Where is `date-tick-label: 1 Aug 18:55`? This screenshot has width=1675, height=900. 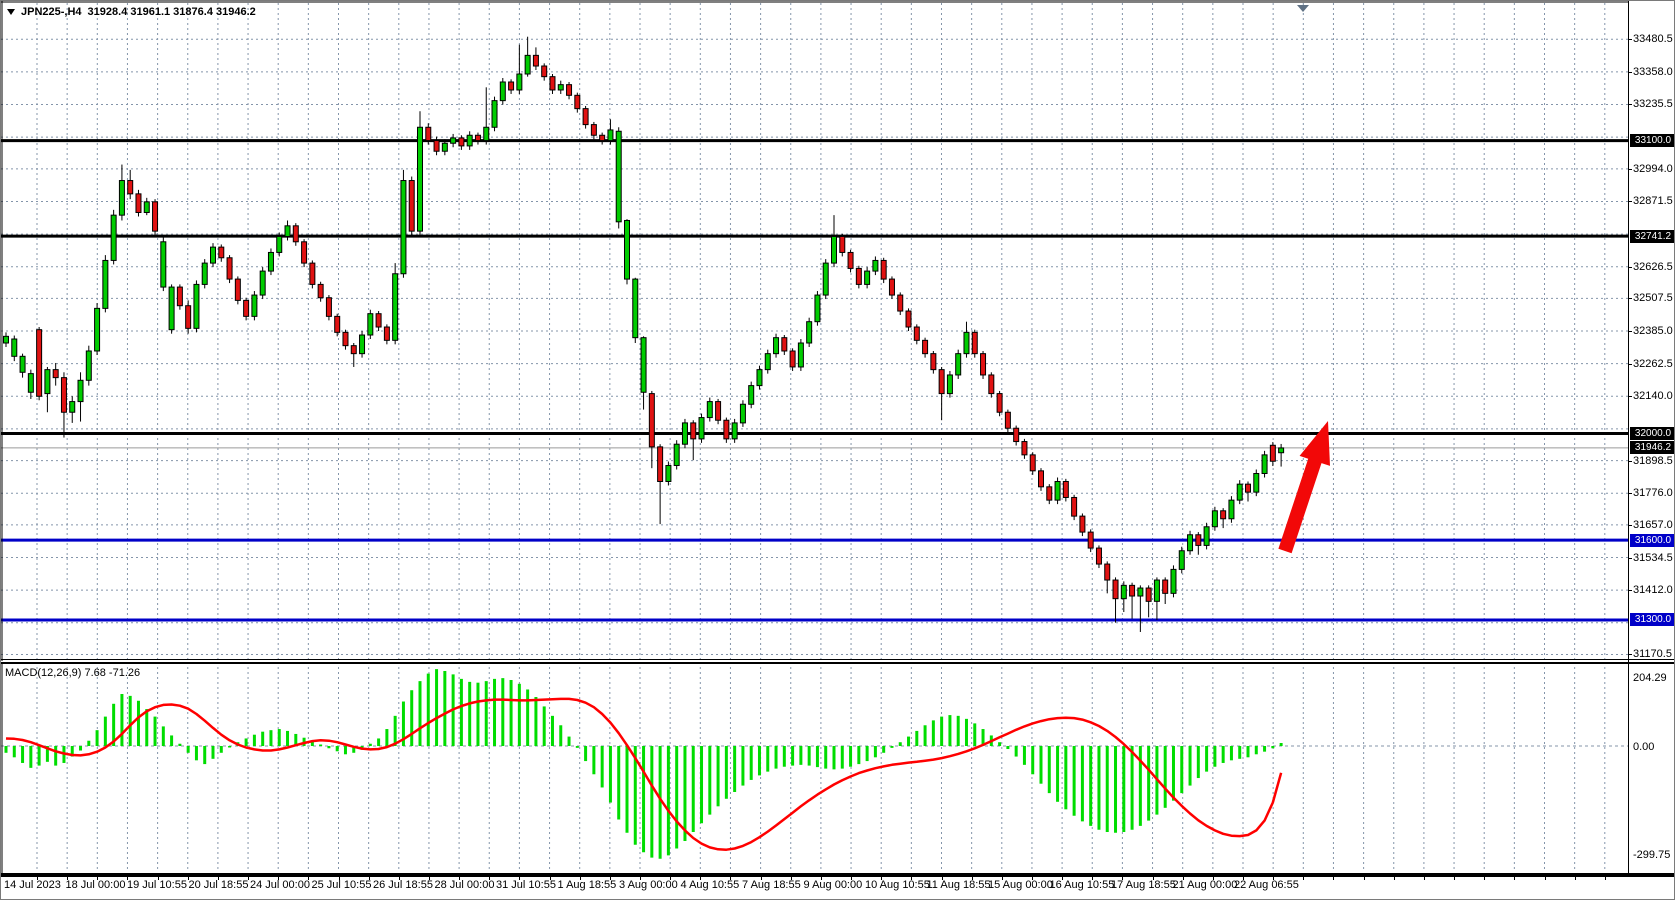
date-tick-label: 1 Aug 18:55 is located at coordinates (587, 885).